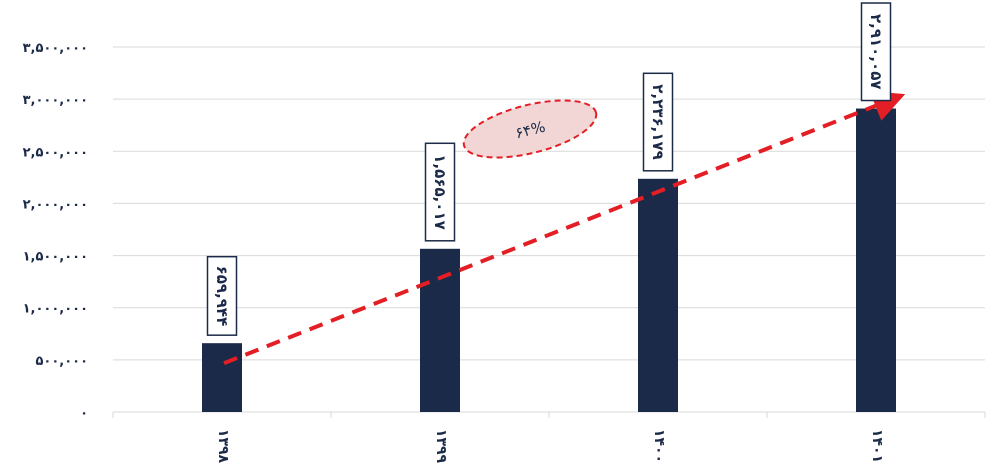 The image size is (996, 466). Describe the element at coordinates (223, 446) in the screenshot. I see `x-tick-label: ۱۳۹۸` at that location.